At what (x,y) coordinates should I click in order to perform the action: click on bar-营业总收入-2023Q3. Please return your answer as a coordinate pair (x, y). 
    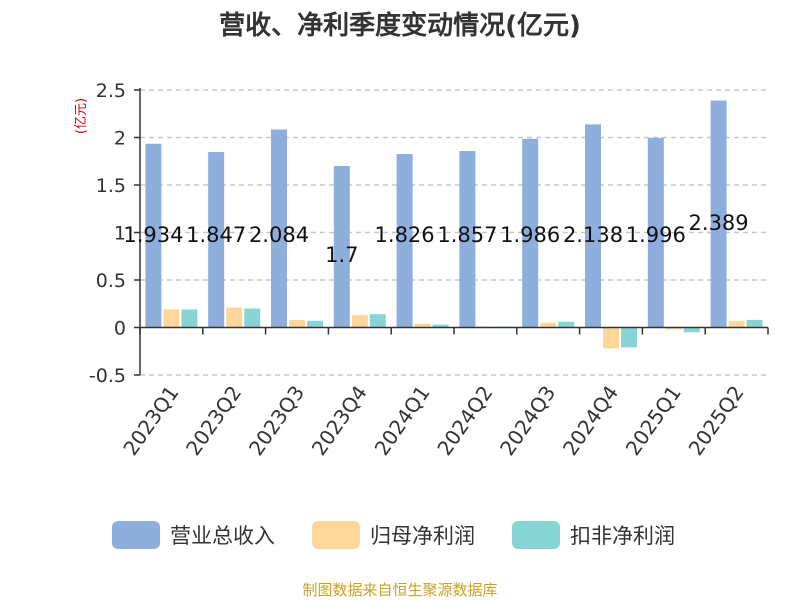
    Looking at the image, I should click on (279, 228).